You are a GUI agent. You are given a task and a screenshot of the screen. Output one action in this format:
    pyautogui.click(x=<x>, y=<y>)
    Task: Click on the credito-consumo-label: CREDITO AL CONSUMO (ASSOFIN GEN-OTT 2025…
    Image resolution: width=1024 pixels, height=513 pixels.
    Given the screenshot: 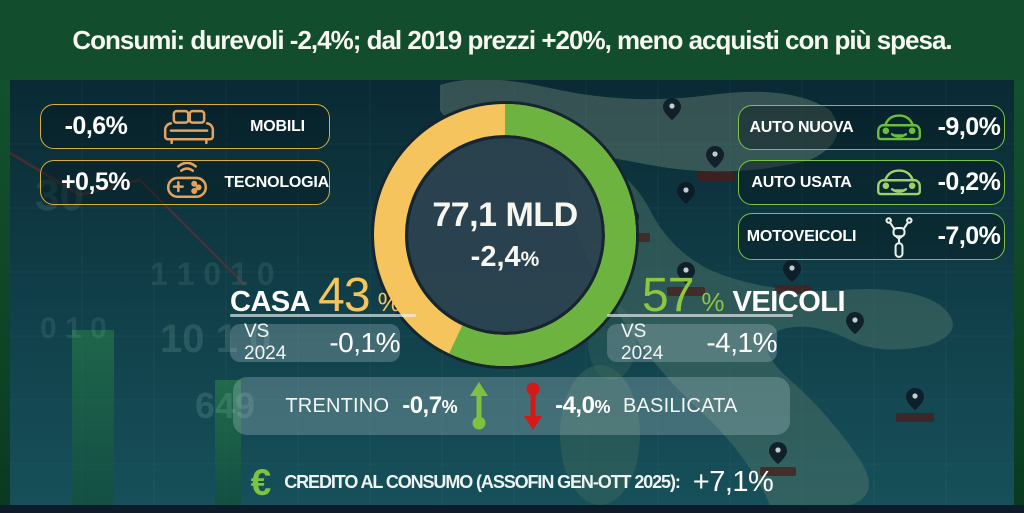 What is the action you would take?
    pyautogui.click(x=482, y=481)
    